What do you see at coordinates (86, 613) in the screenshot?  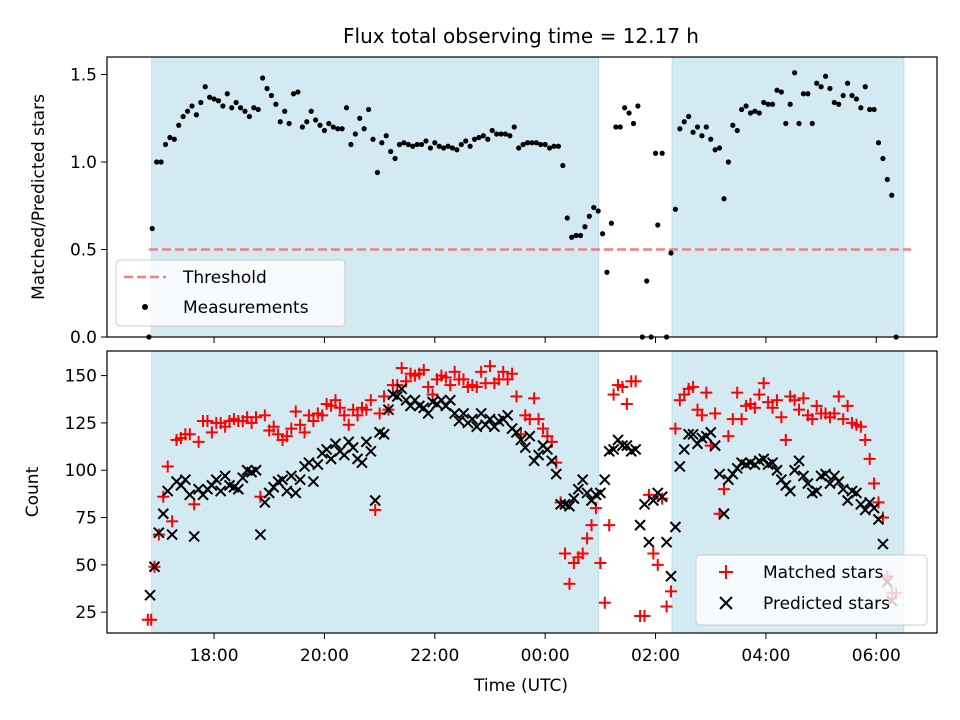 I see `y-tick-label: 25` at bounding box center [86, 613].